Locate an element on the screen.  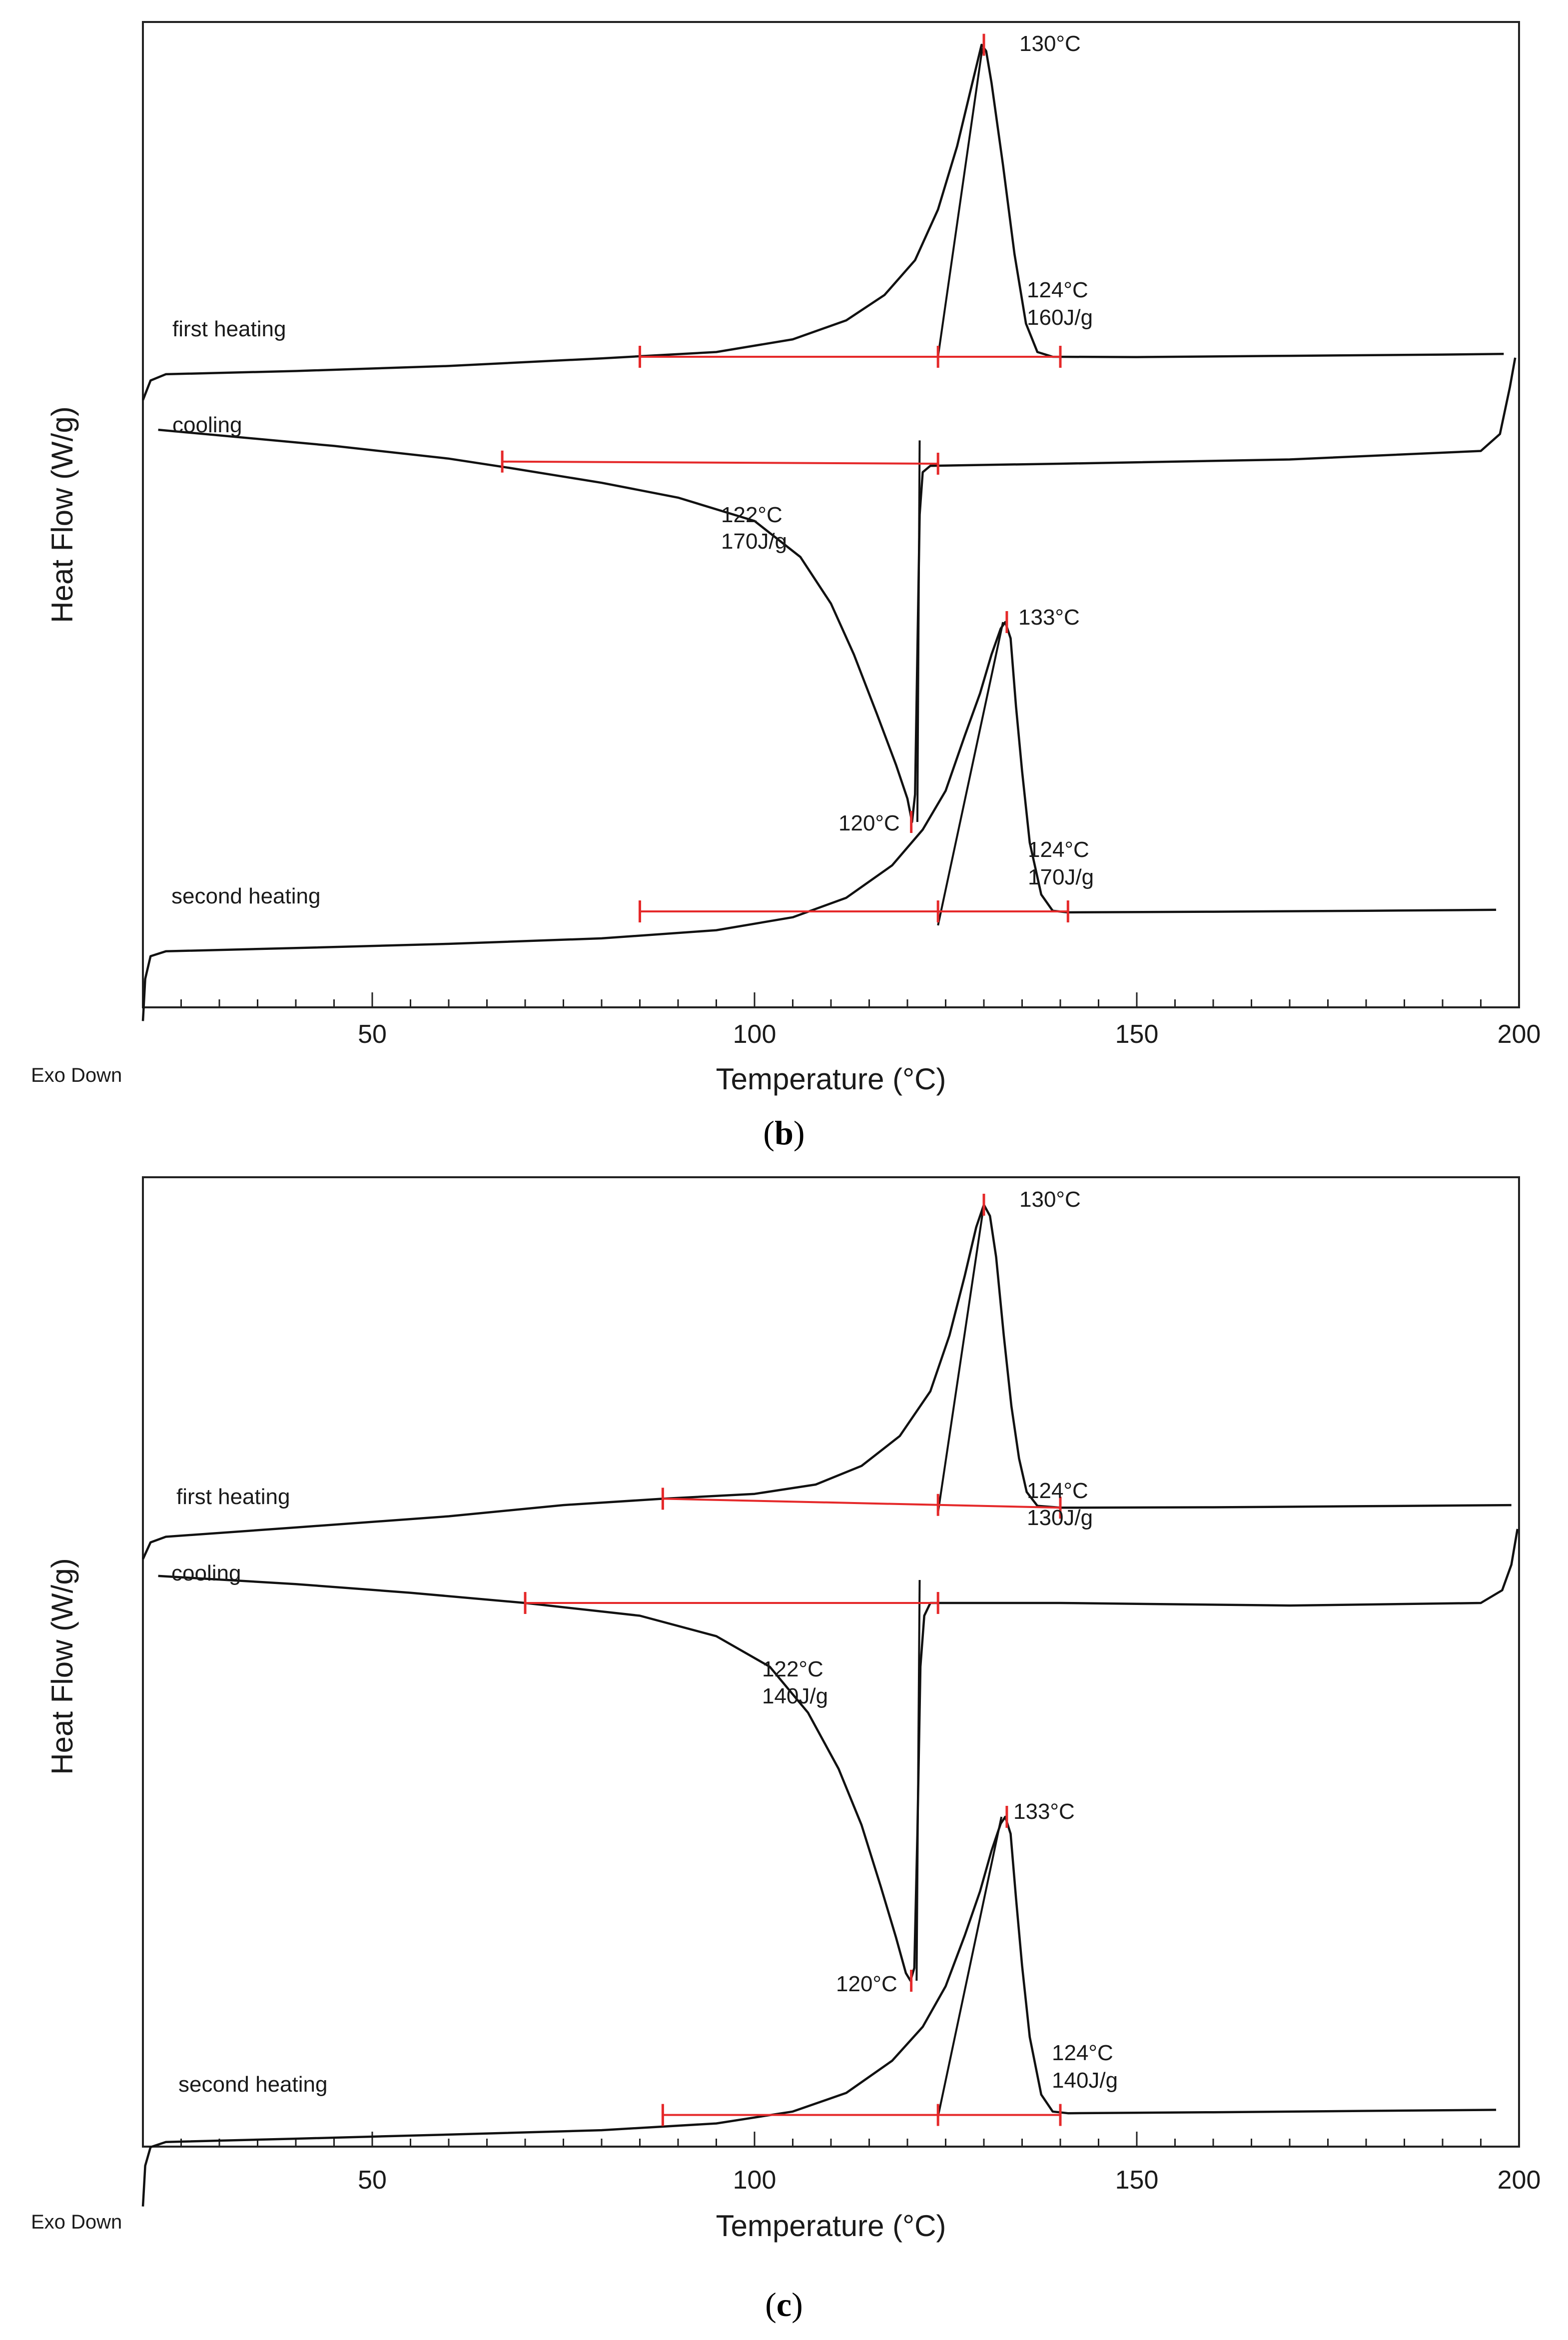
panel-caption: (c) is located at coordinates (784, 2305).